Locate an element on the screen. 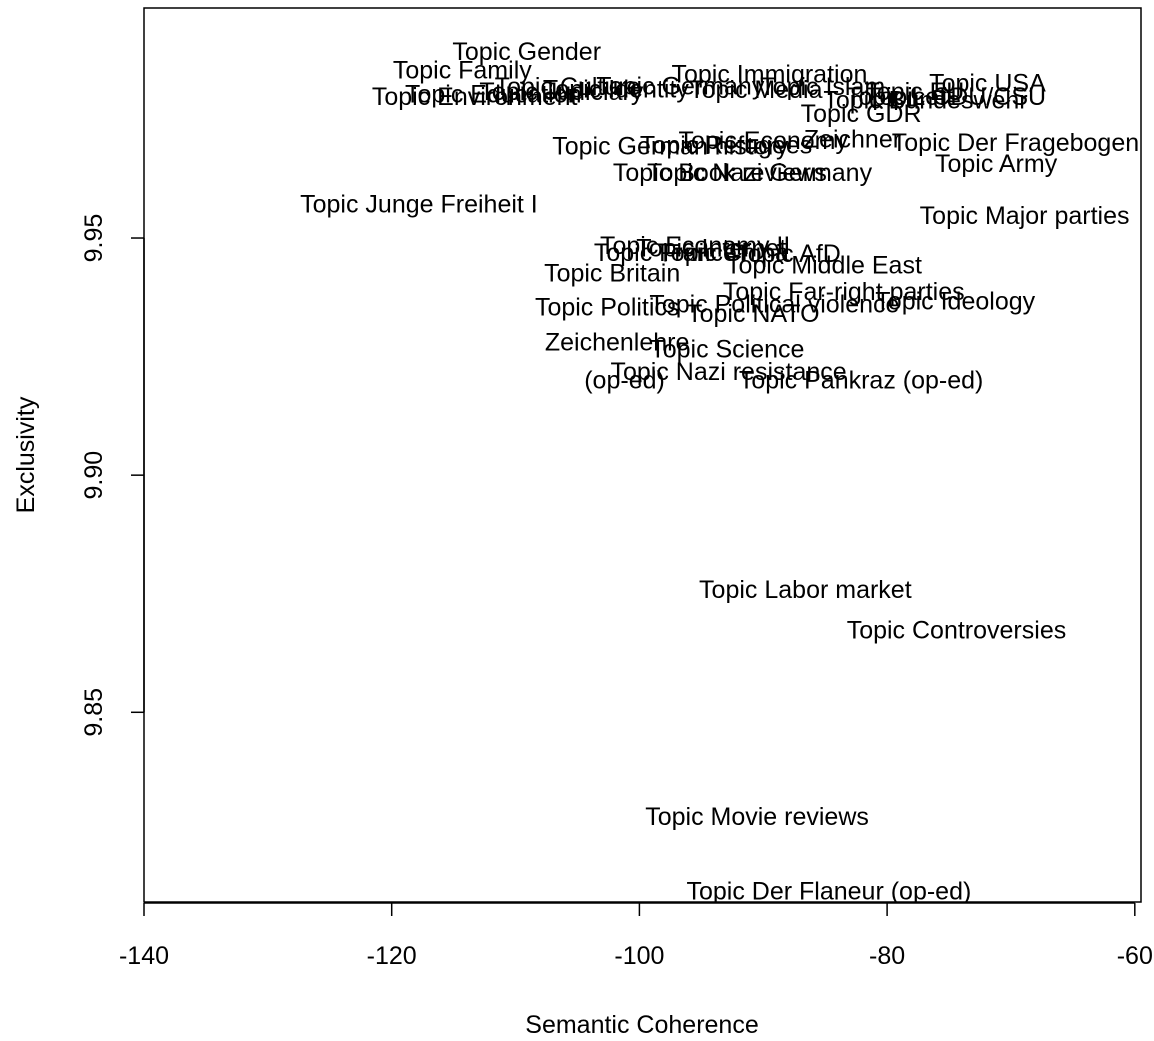 The image size is (1154, 1041). x-axis: -140 -120 -100 -80 -60 is located at coordinates (636, 936).